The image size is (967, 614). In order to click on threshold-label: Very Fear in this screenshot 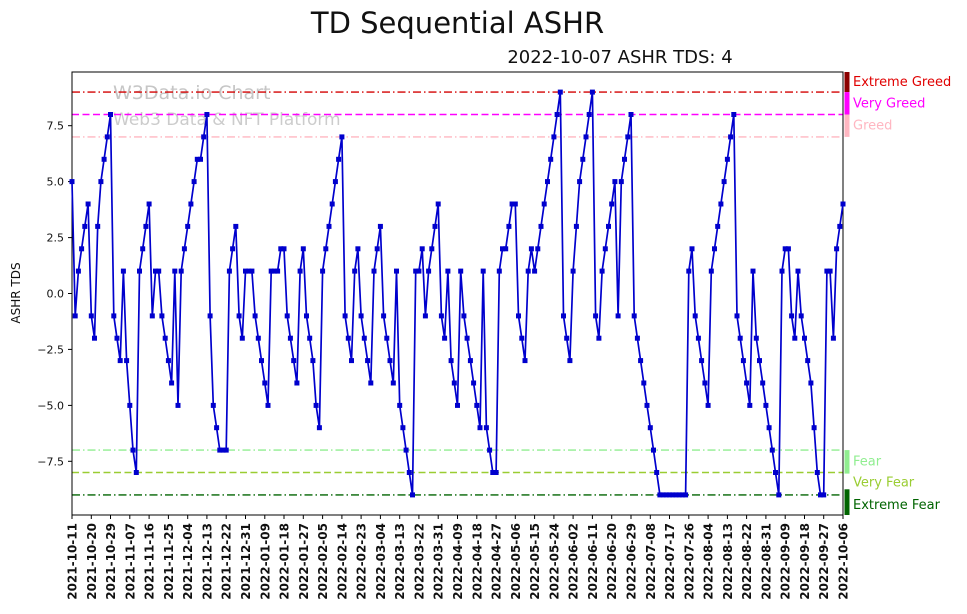, I will do `click(884, 483)`.